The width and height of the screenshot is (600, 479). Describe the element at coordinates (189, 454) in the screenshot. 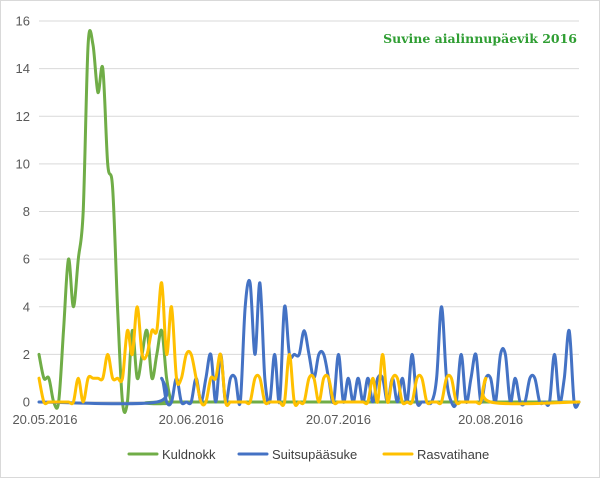

I see `legend-label: Kuldnokk` at that location.